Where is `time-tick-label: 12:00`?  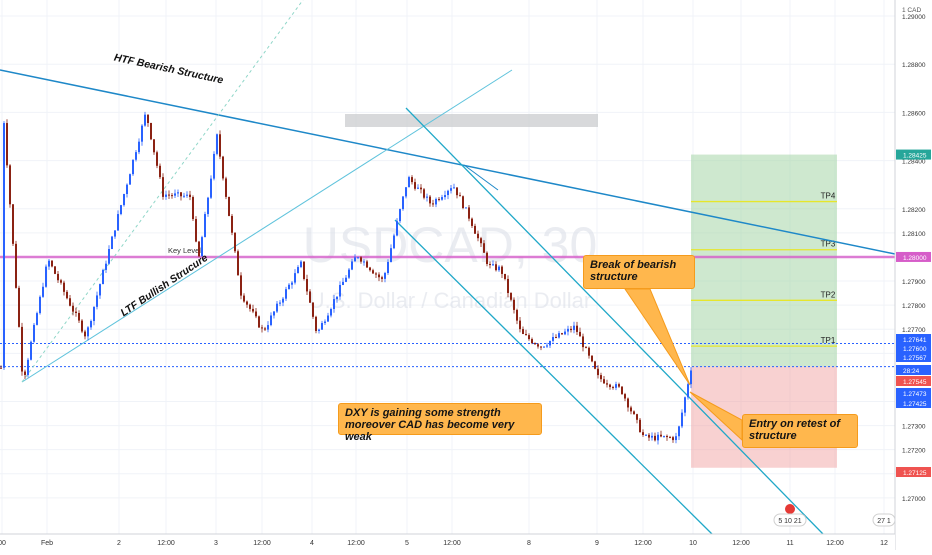
time-tick-label: 12:00 is located at coordinates (741, 543).